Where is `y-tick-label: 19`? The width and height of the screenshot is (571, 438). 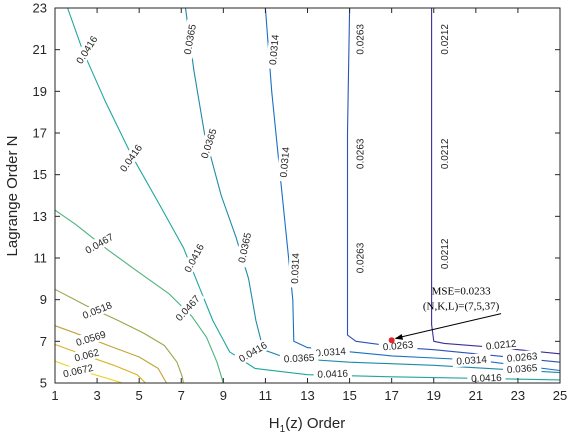
y-tick-label: 19 is located at coordinates (40, 91).